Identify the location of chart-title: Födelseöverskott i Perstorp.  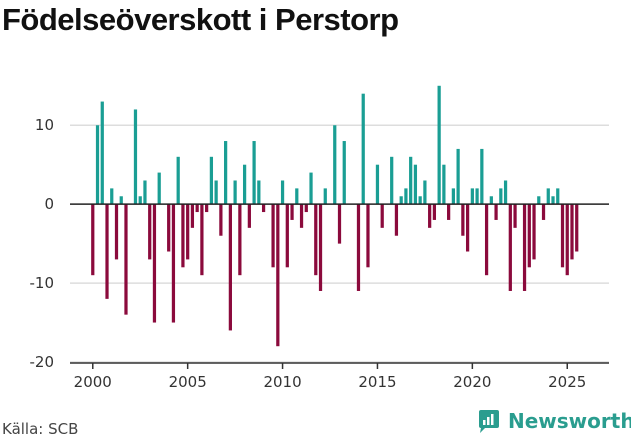
(200, 19).